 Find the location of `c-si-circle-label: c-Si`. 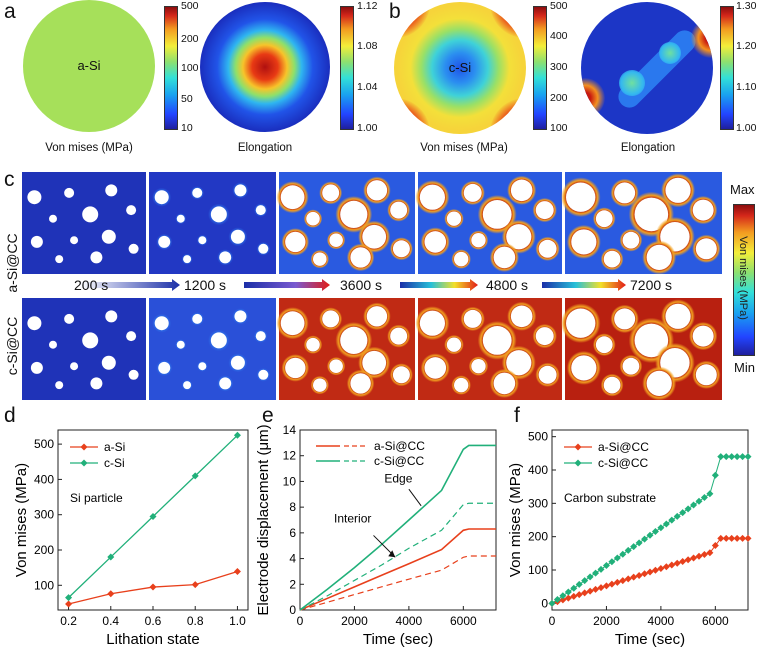

c-si-circle-label: c-Si is located at coordinates (460, 67).